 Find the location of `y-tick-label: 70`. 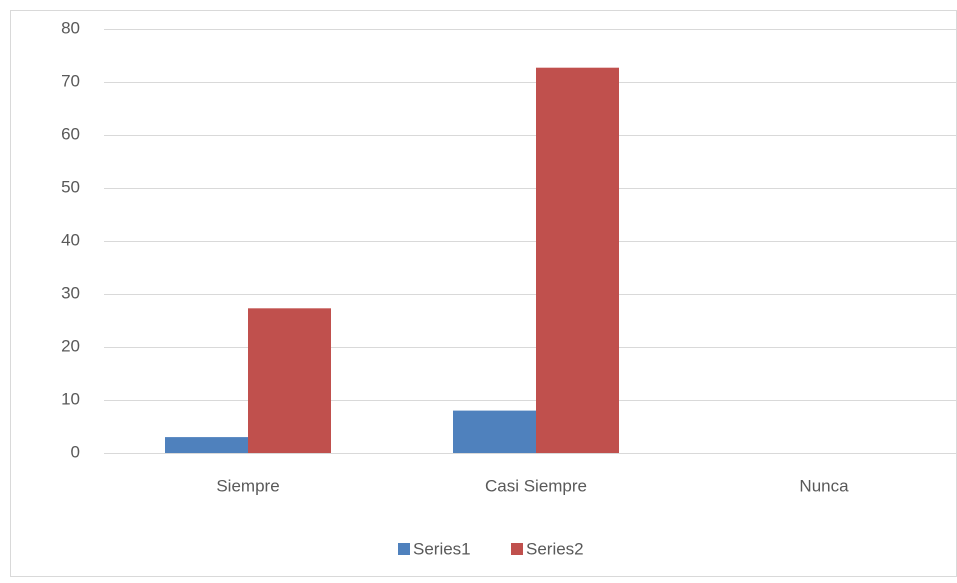

y-tick-label: 70 is located at coordinates (70, 80).